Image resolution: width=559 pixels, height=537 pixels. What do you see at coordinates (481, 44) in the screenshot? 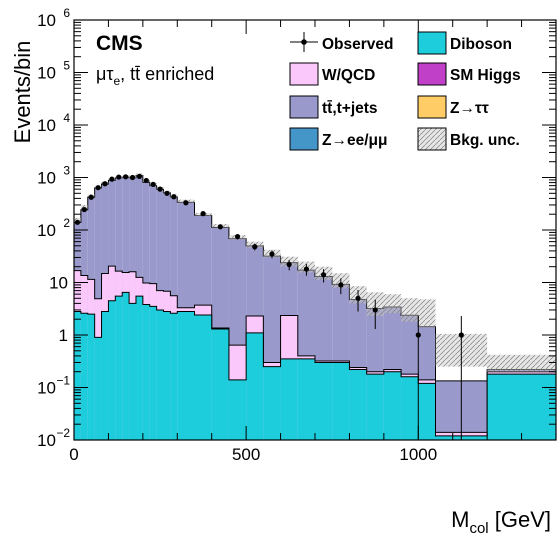
I see `legend-label: Diboson` at bounding box center [481, 44].